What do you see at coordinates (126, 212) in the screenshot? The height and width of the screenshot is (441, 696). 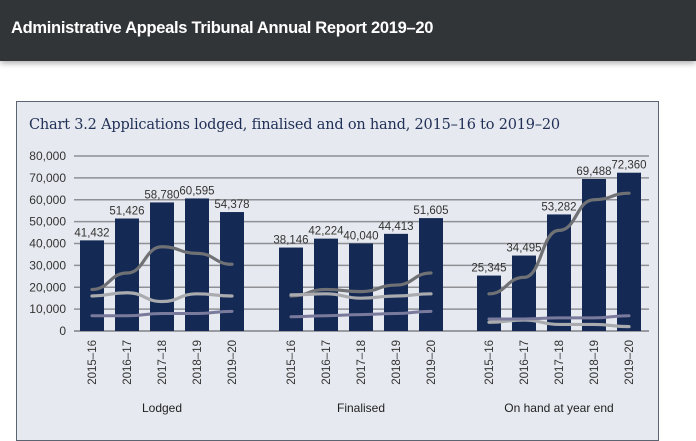 I see `data-label: 51,426` at bounding box center [126, 212].